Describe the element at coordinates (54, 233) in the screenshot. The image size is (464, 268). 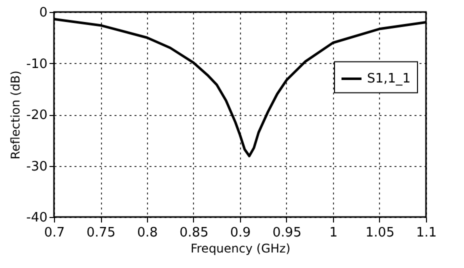
I see `x-tick-label: 0.7` at that location.